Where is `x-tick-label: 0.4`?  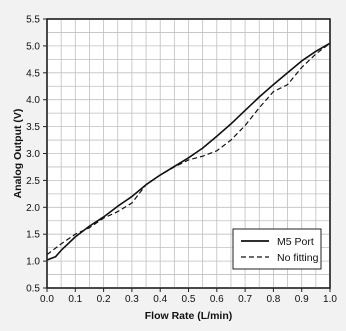 x-tick-label: 0.4 is located at coordinates (160, 299).